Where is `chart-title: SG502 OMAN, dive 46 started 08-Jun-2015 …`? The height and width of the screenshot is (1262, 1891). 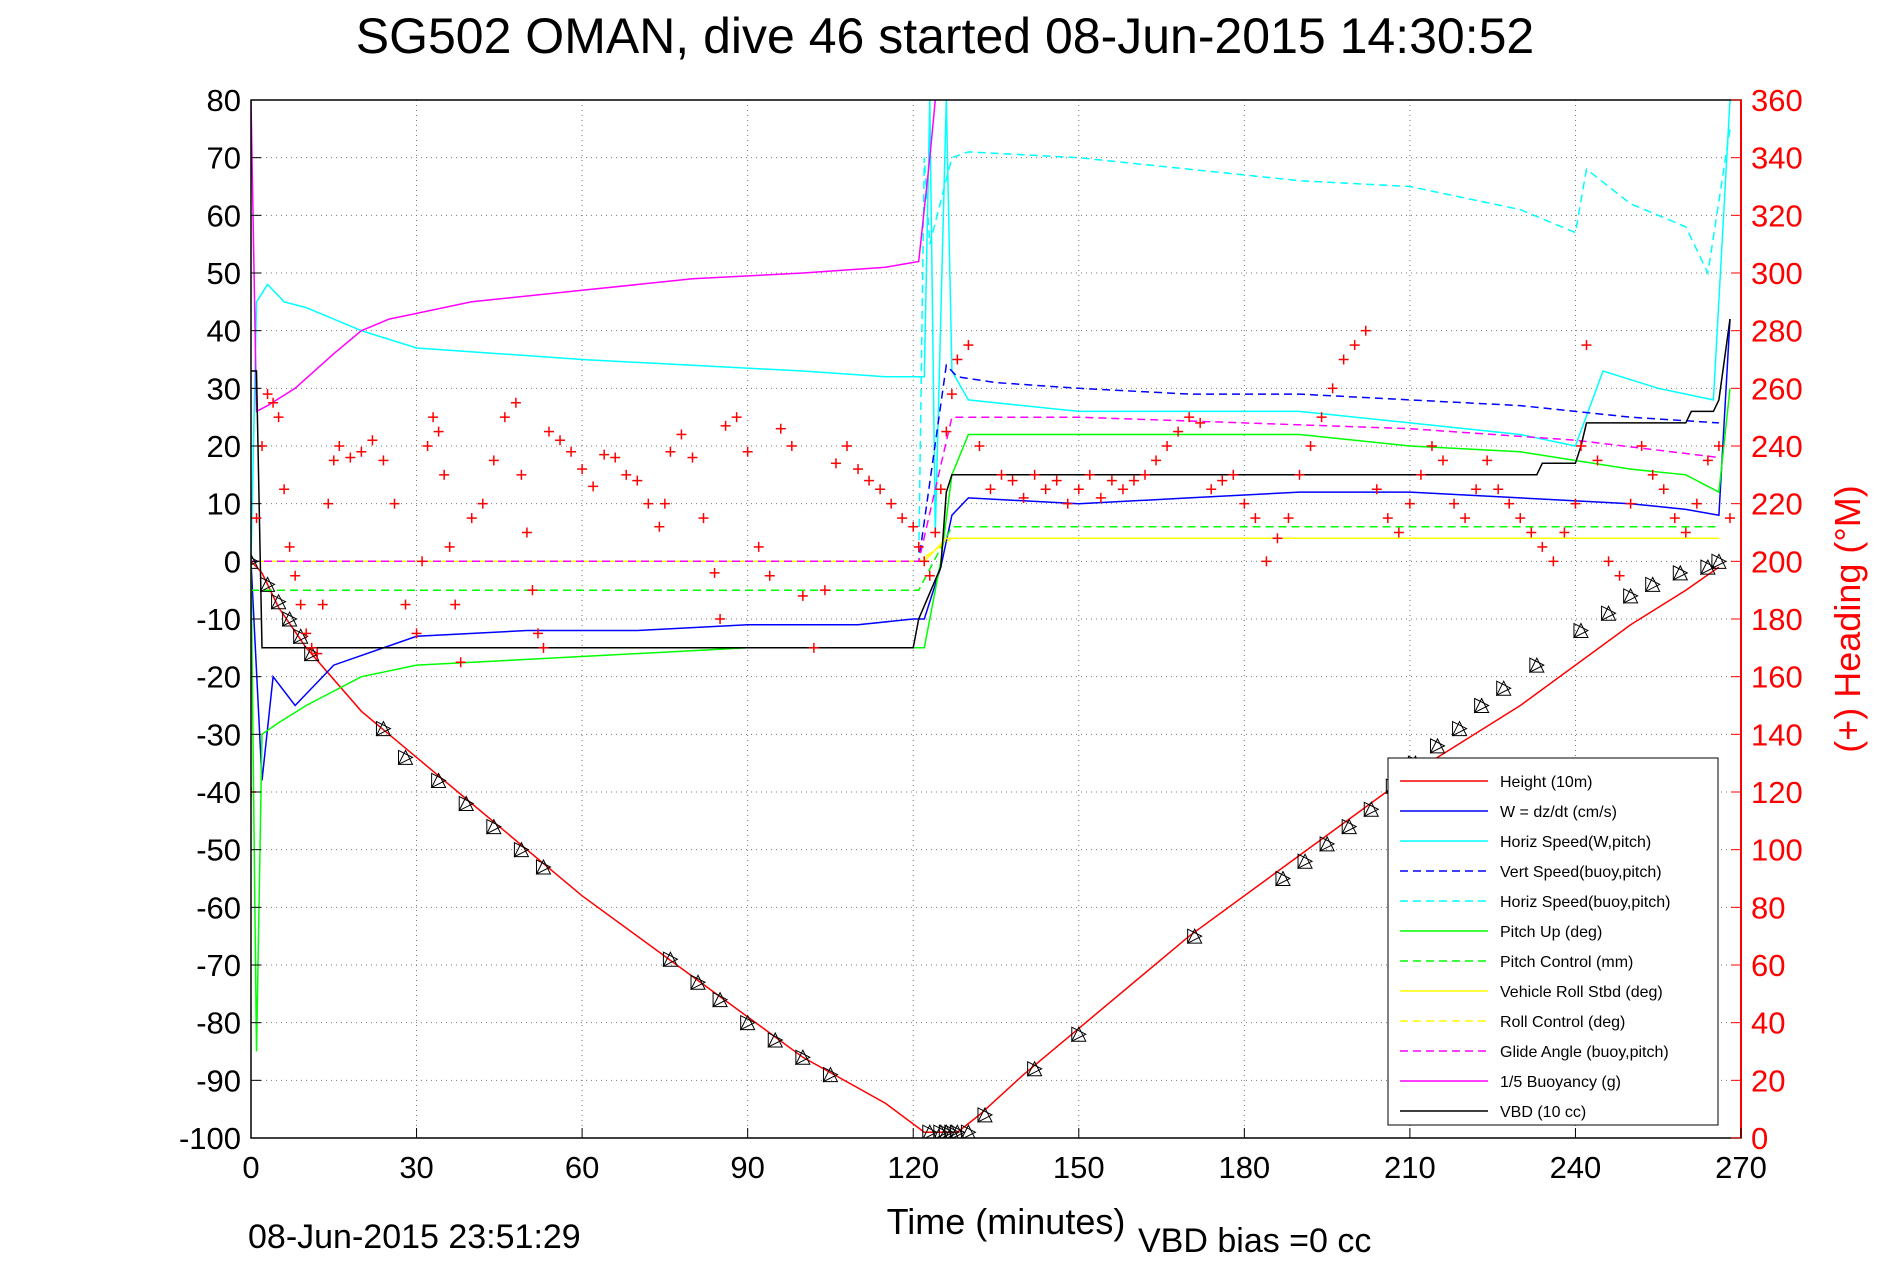
chart-title: SG502 OMAN, dive 46 started 08-Jun-2015 … is located at coordinates (945, 36).